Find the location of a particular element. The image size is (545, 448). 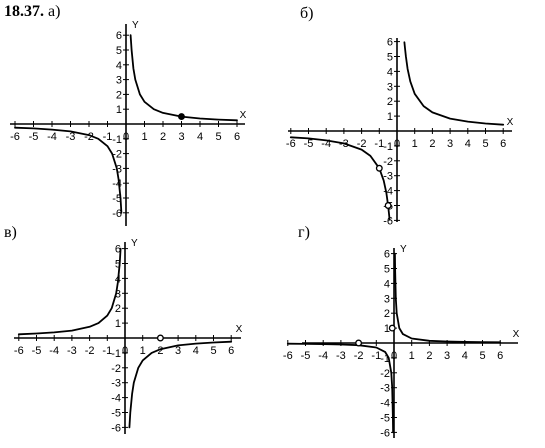

plot-v-x-tick-label: -3 is located at coordinates (72, 351).